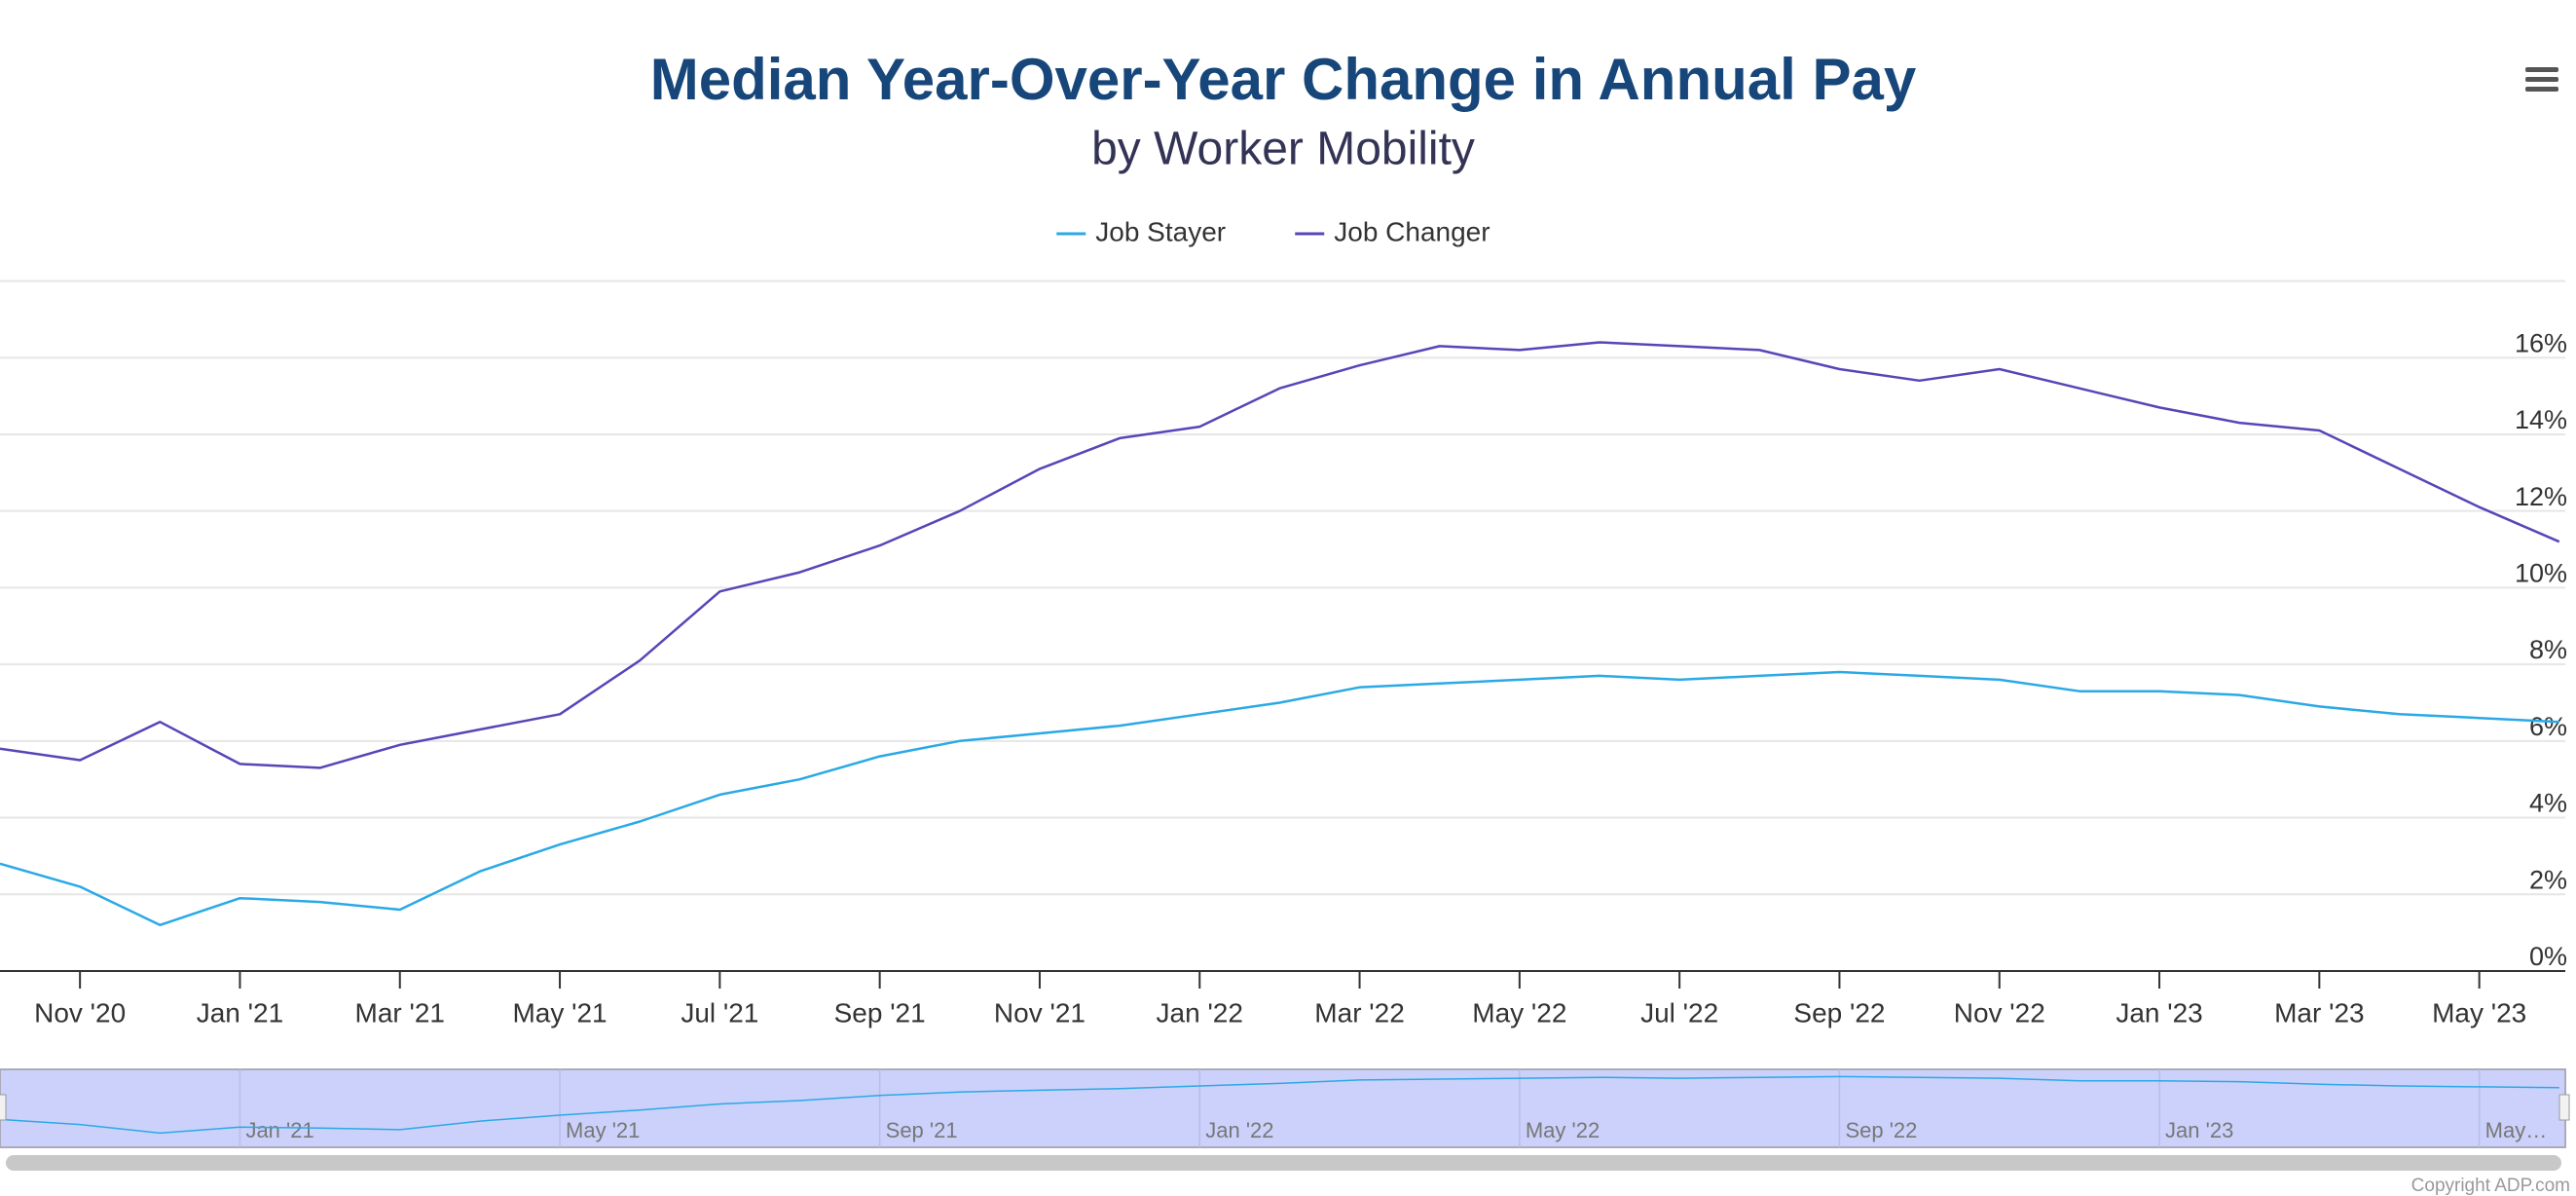  What do you see at coordinates (2479, 1012) in the screenshot?
I see `x-tick-label: May '23` at bounding box center [2479, 1012].